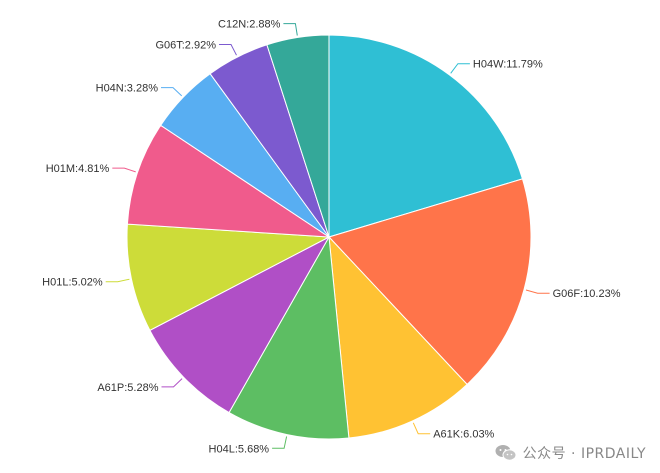 The width and height of the screenshot is (660, 473). What do you see at coordinates (228, 50) in the screenshot?
I see `leader-line-g06t` at bounding box center [228, 50].